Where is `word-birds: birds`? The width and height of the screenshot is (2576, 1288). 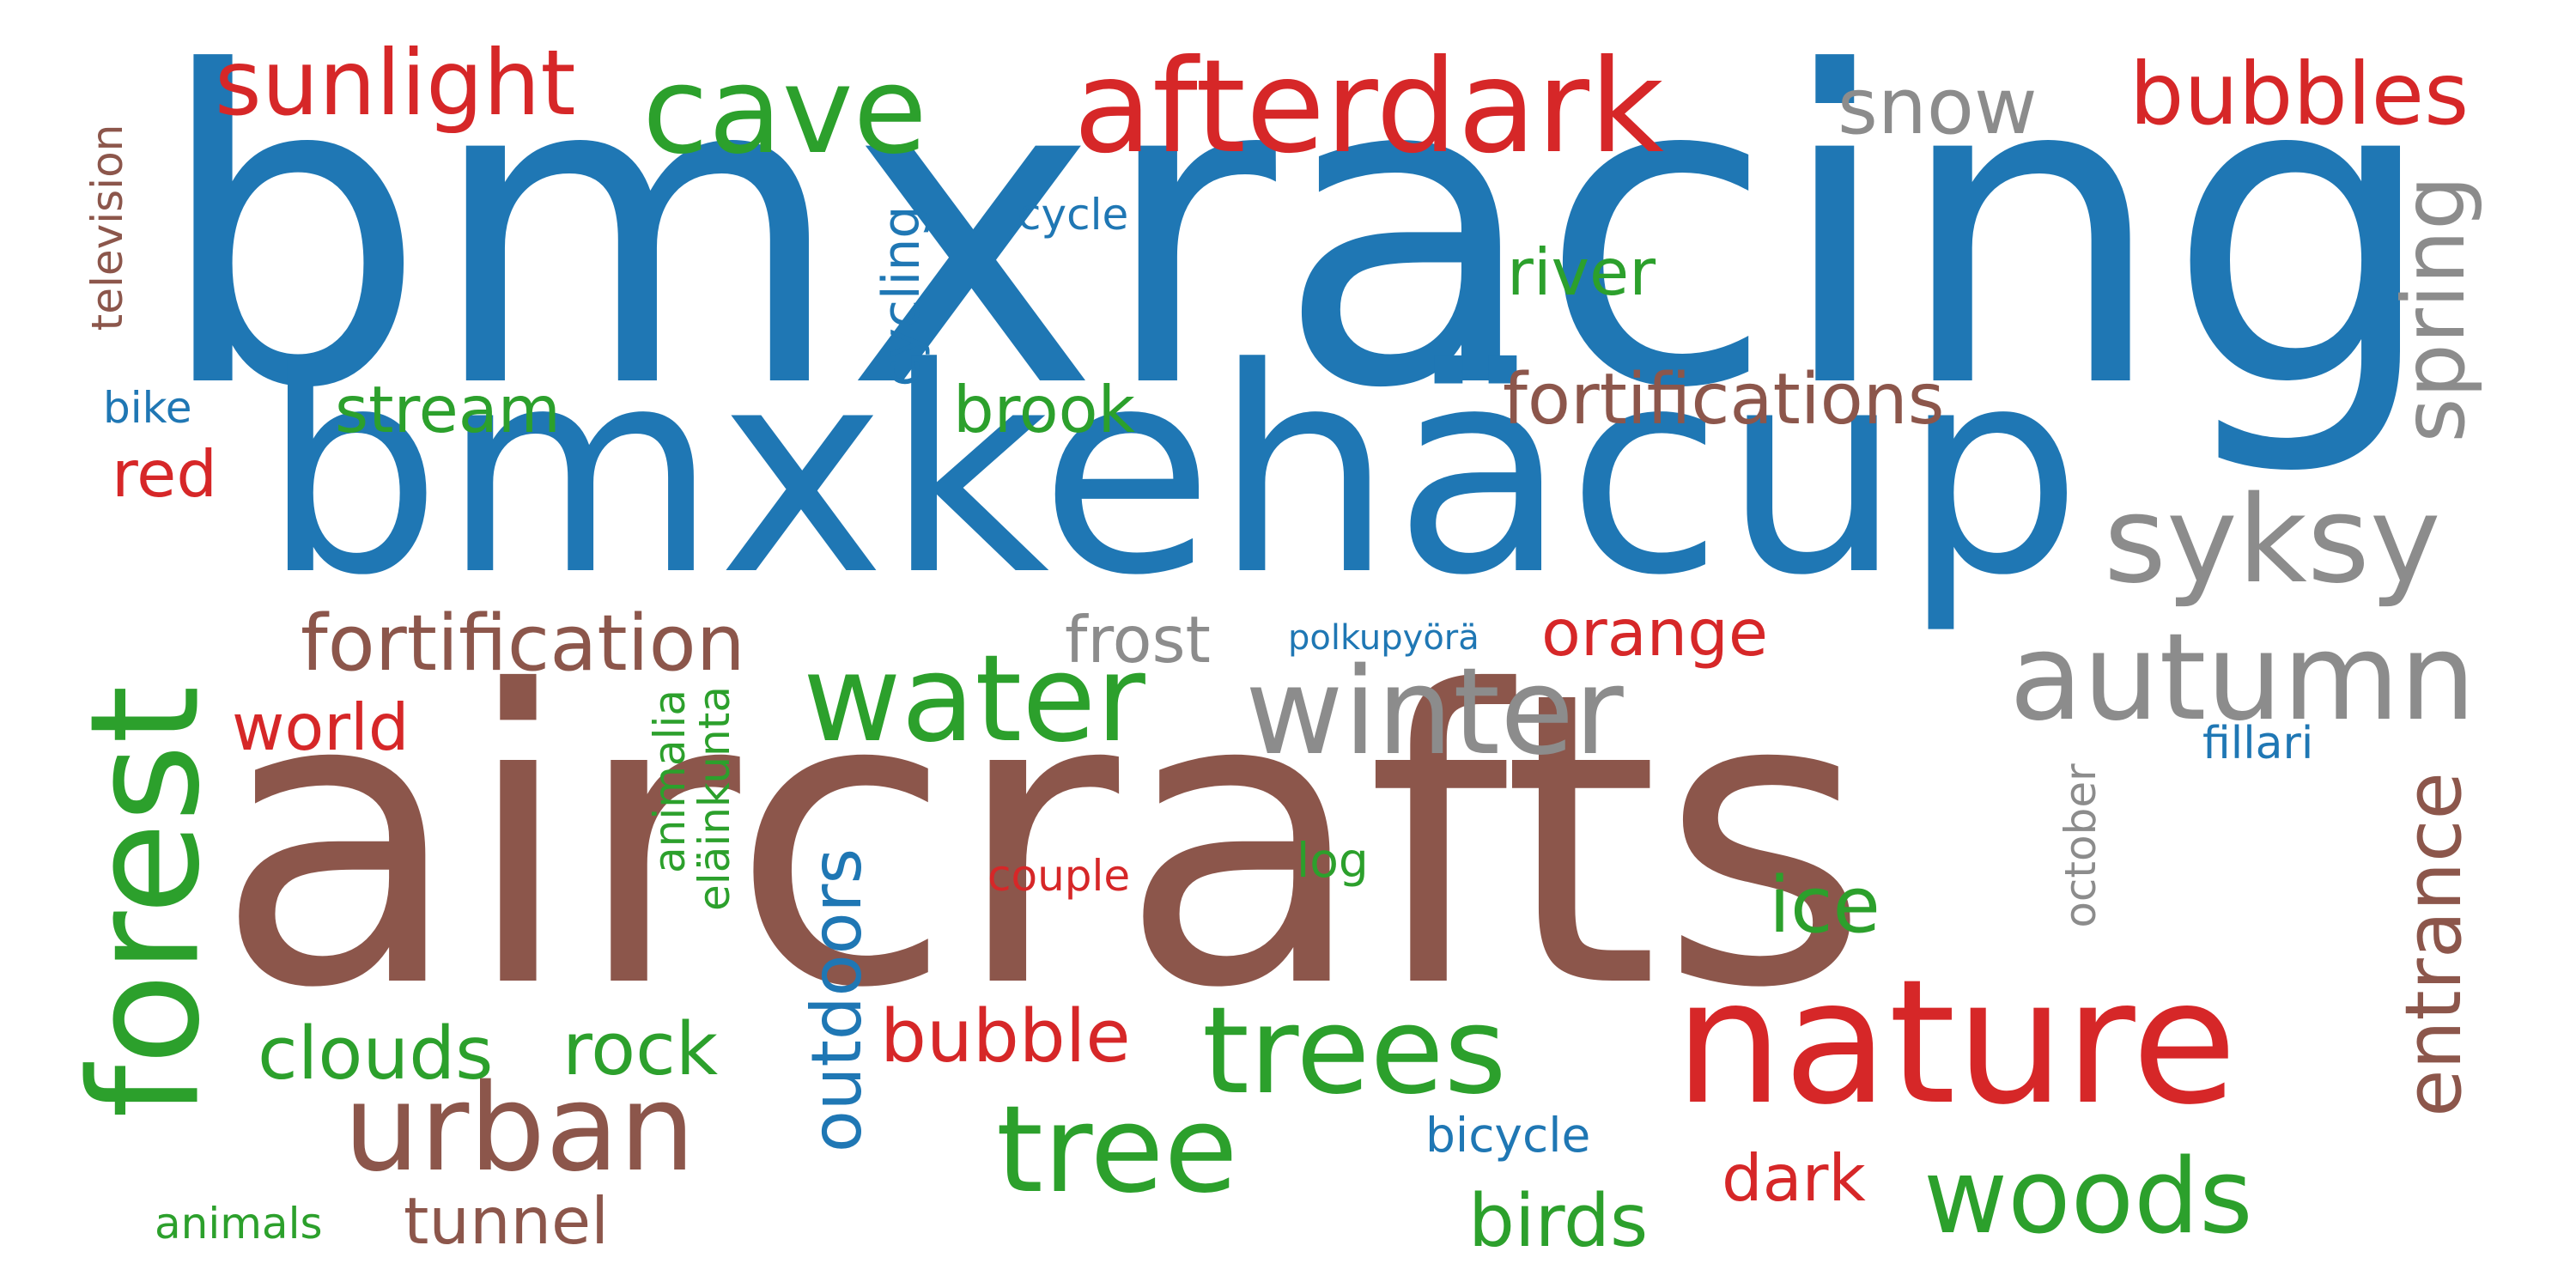
word-birds: birds is located at coordinates (1558, 1221).